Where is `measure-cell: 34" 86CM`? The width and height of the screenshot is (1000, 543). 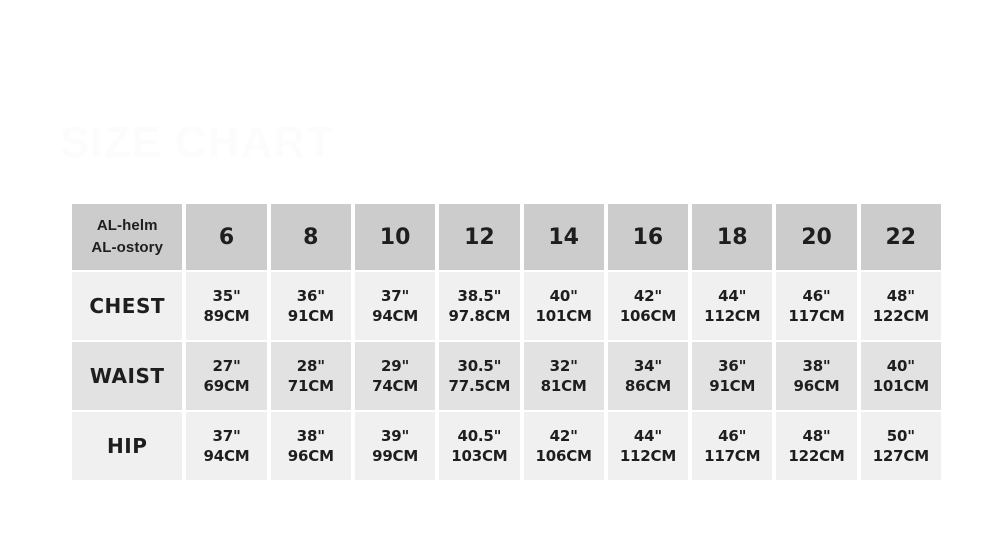
measure-cell: 34" 86CM is located at coordinates (648, 376).